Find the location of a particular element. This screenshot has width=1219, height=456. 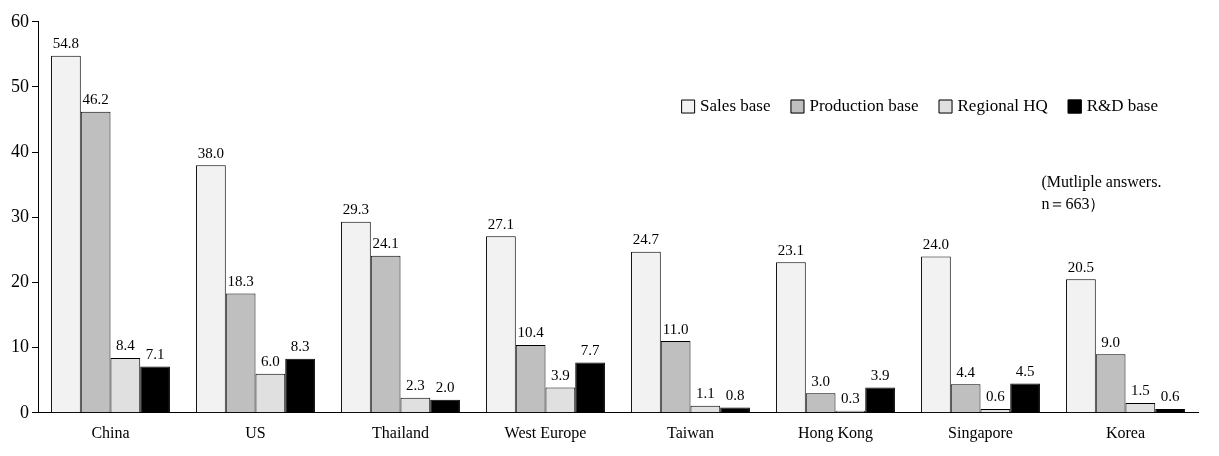

legend-label: Sales base is located at coordinates (735, 105).